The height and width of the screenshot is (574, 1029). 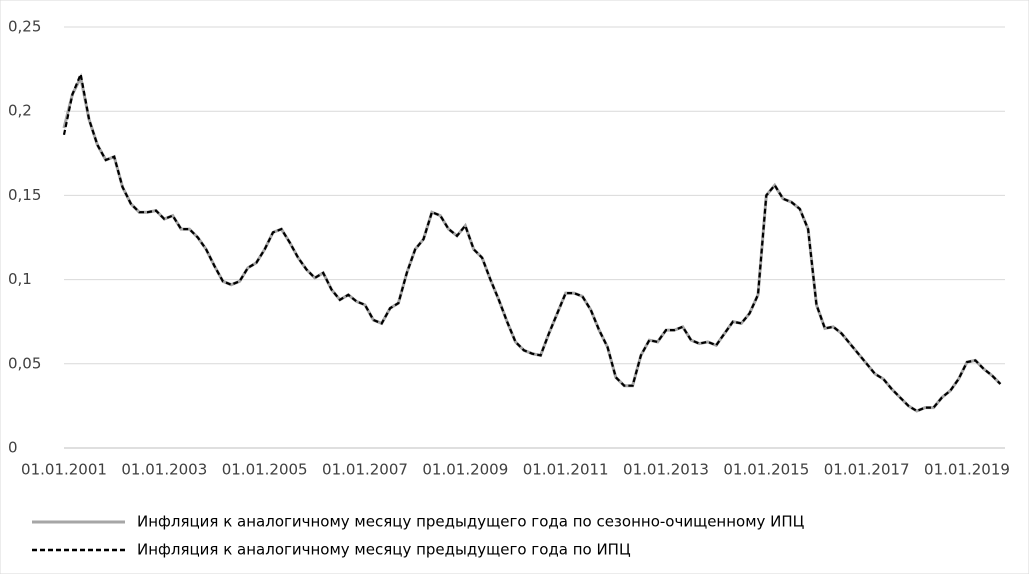 What do you see at coordinates (20, 111) in the screenshot?
I see `y-tick-label: 0,2` at bounding box center [20, 111].